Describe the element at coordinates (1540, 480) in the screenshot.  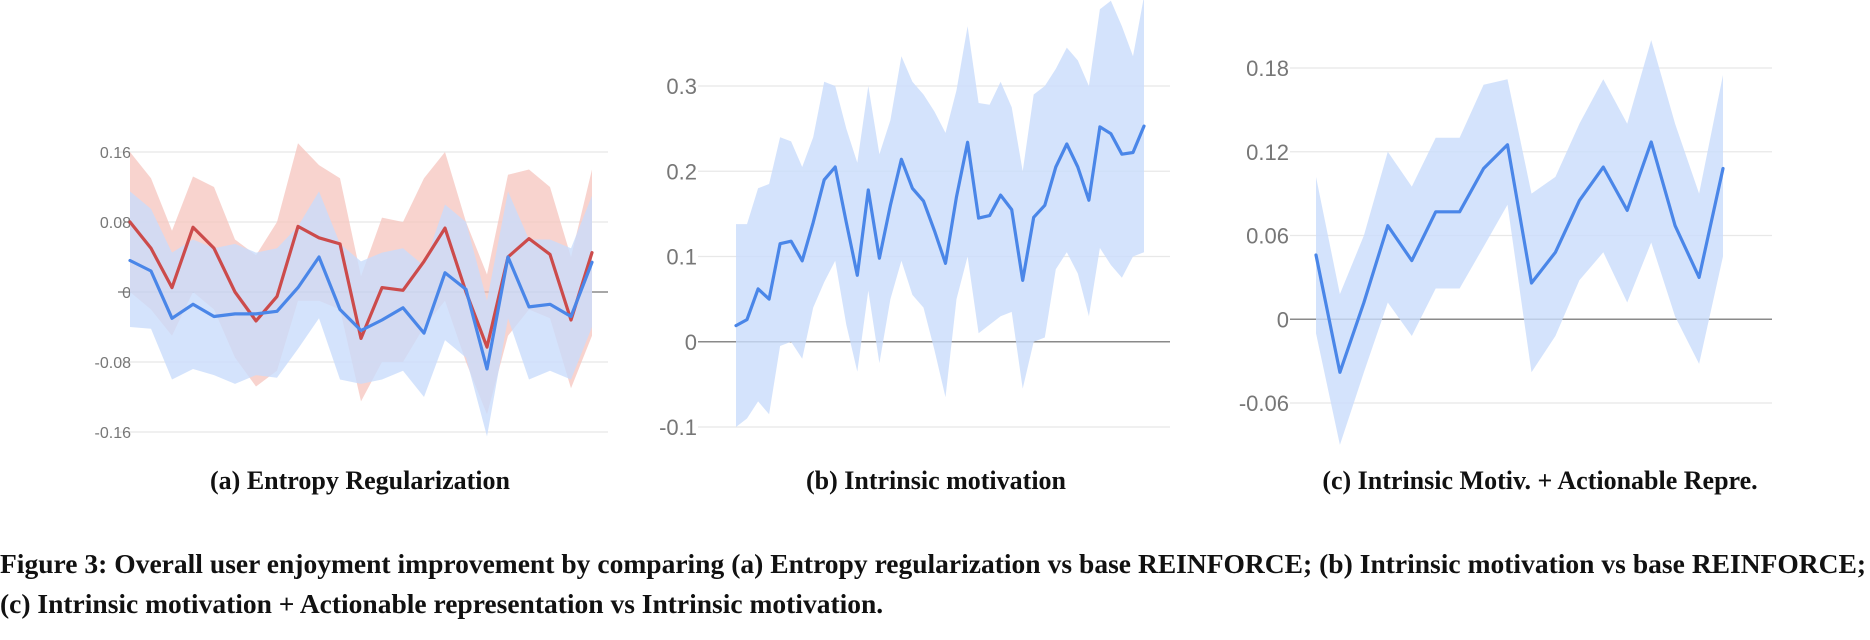
I see `subcaption-c: (c) Intrinsic Motiv. + Actionable Repre.` at that location.